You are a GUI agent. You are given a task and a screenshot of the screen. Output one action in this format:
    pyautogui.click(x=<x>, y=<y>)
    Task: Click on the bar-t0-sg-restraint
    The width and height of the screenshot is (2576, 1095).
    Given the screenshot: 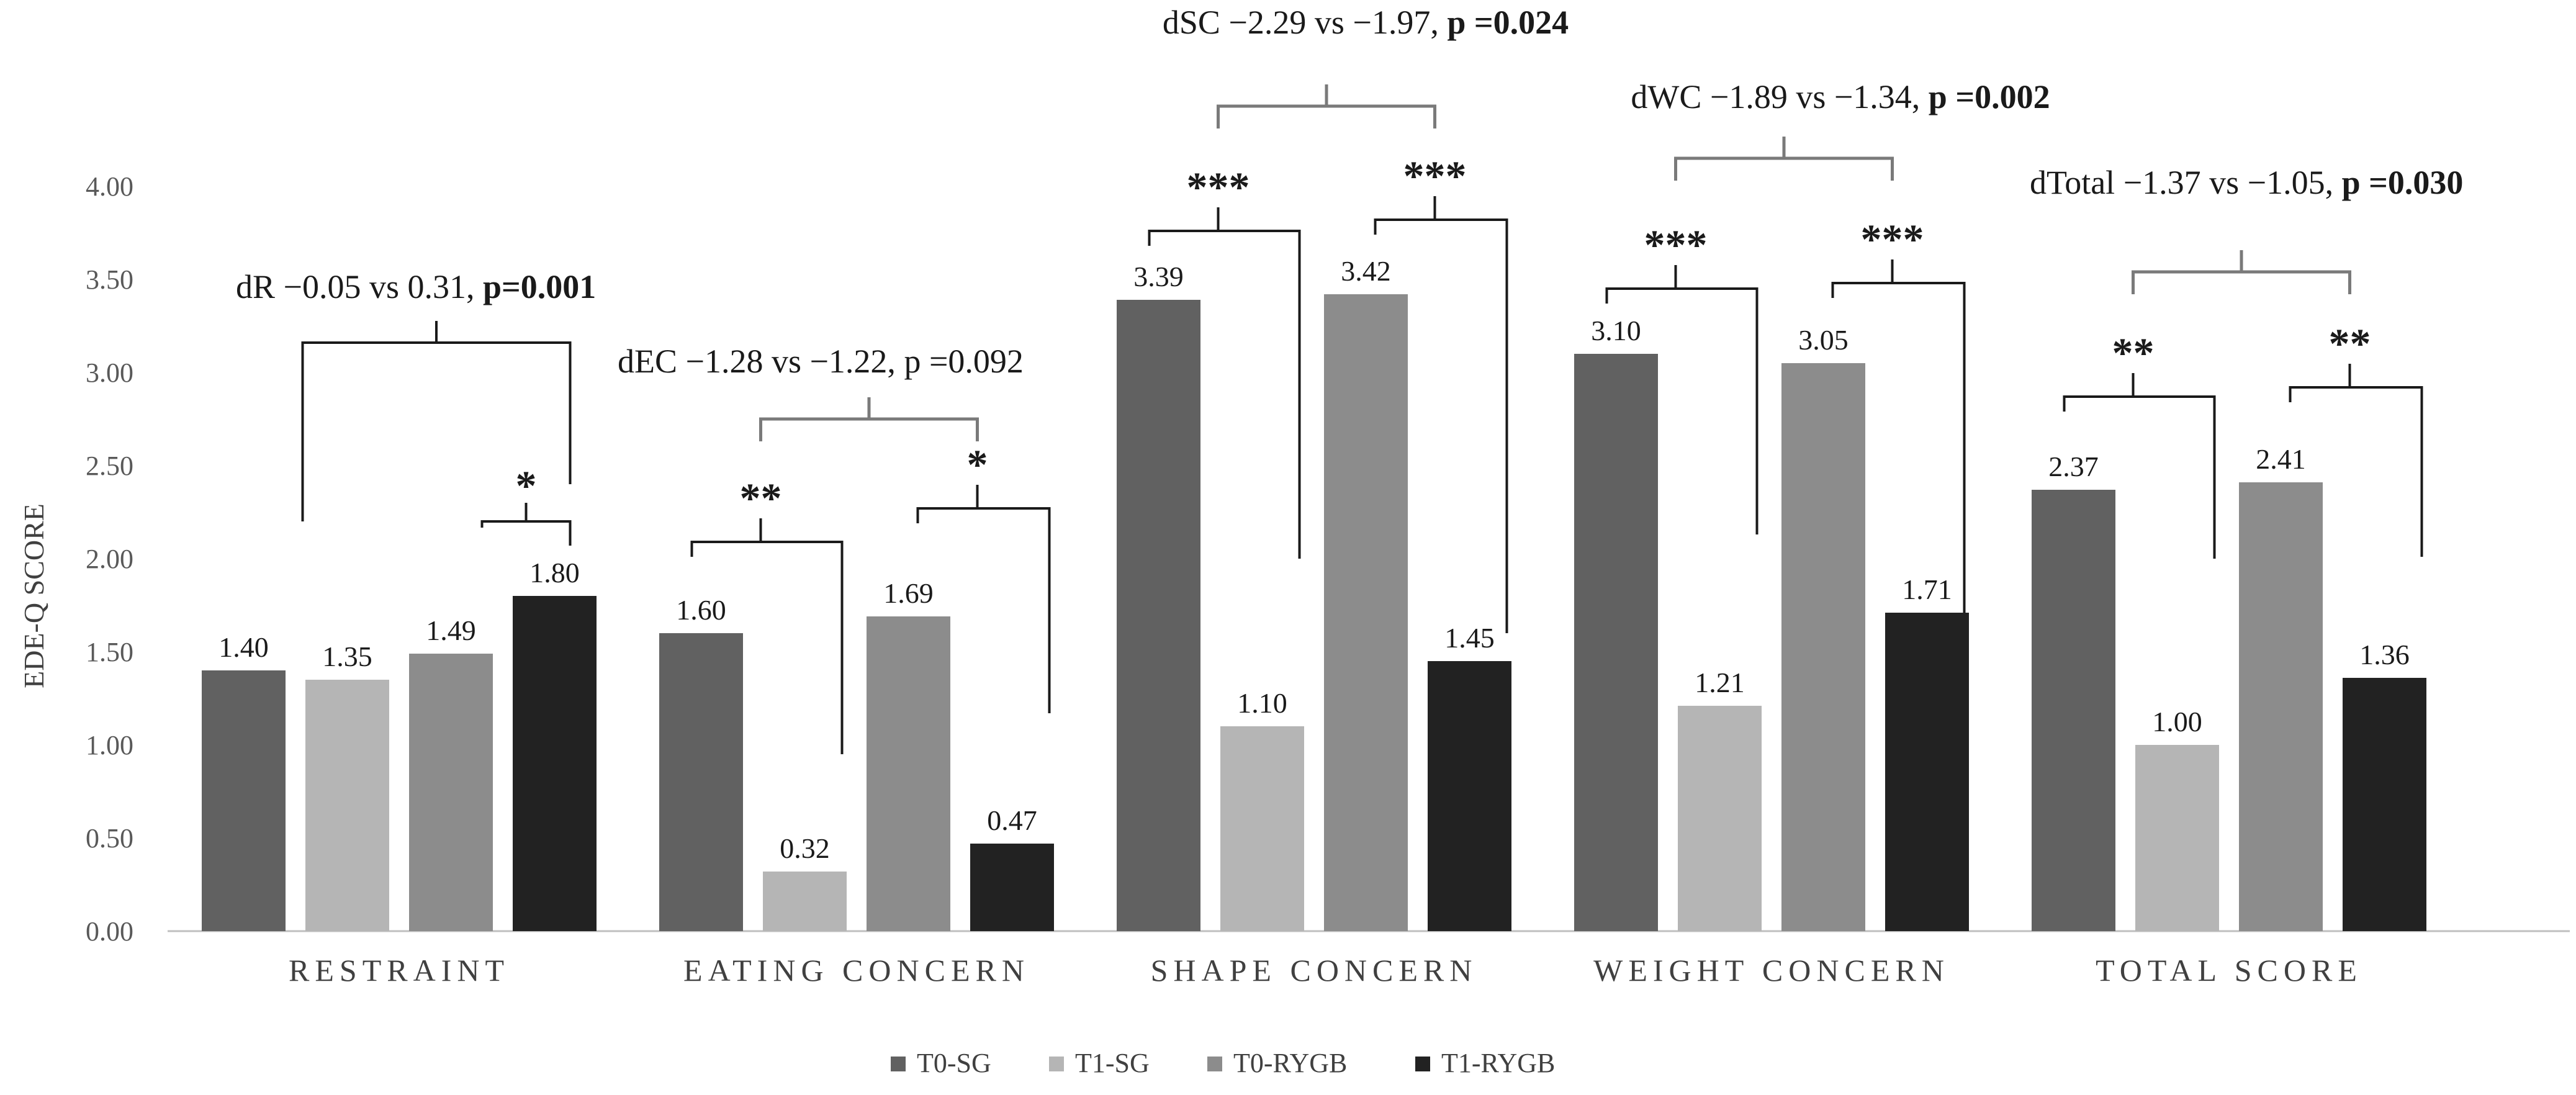 What is the action you would take?
    pyautogui.click(x=244, y=800)
    